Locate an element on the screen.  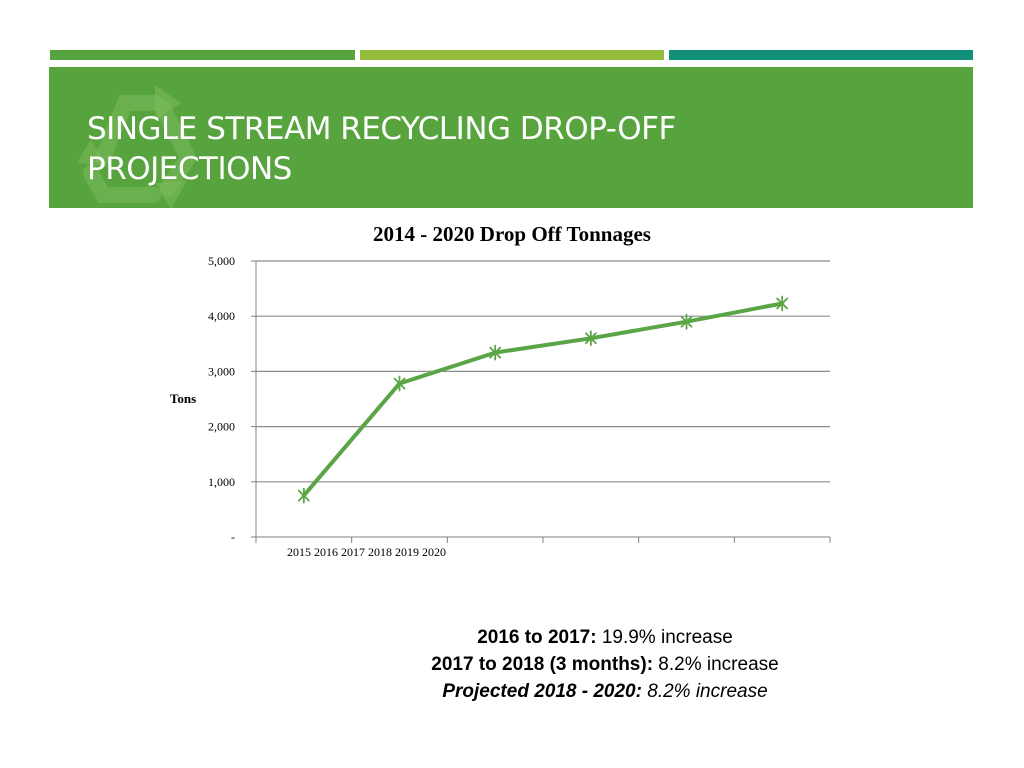
y-tick-label: 4,000 is located at coordinates (221, 316).